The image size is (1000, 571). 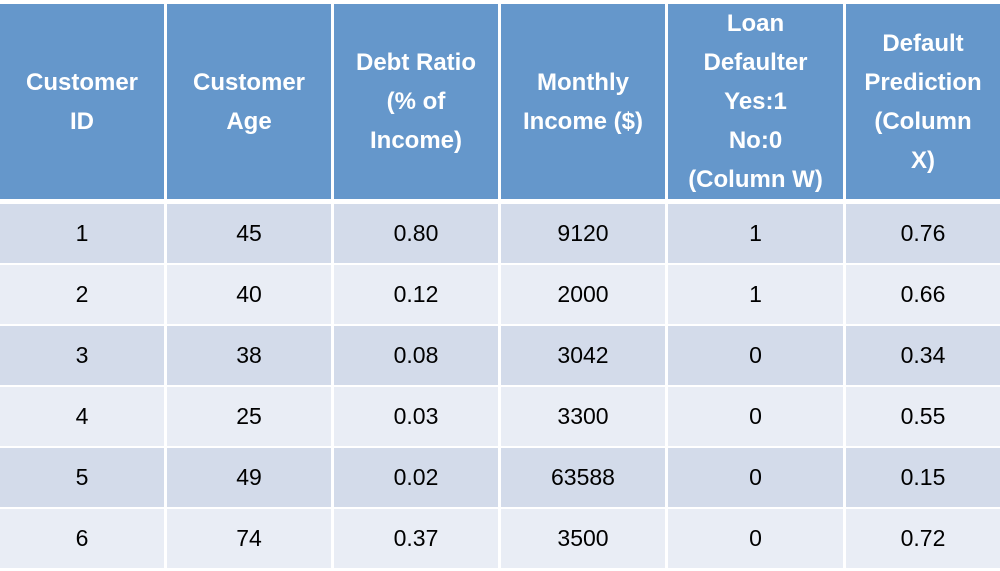 What do you see at coordinates (417, 356) in the screenshot?
I see `cell-debt-ratio: 0.08` at bounding box center [417, 356].